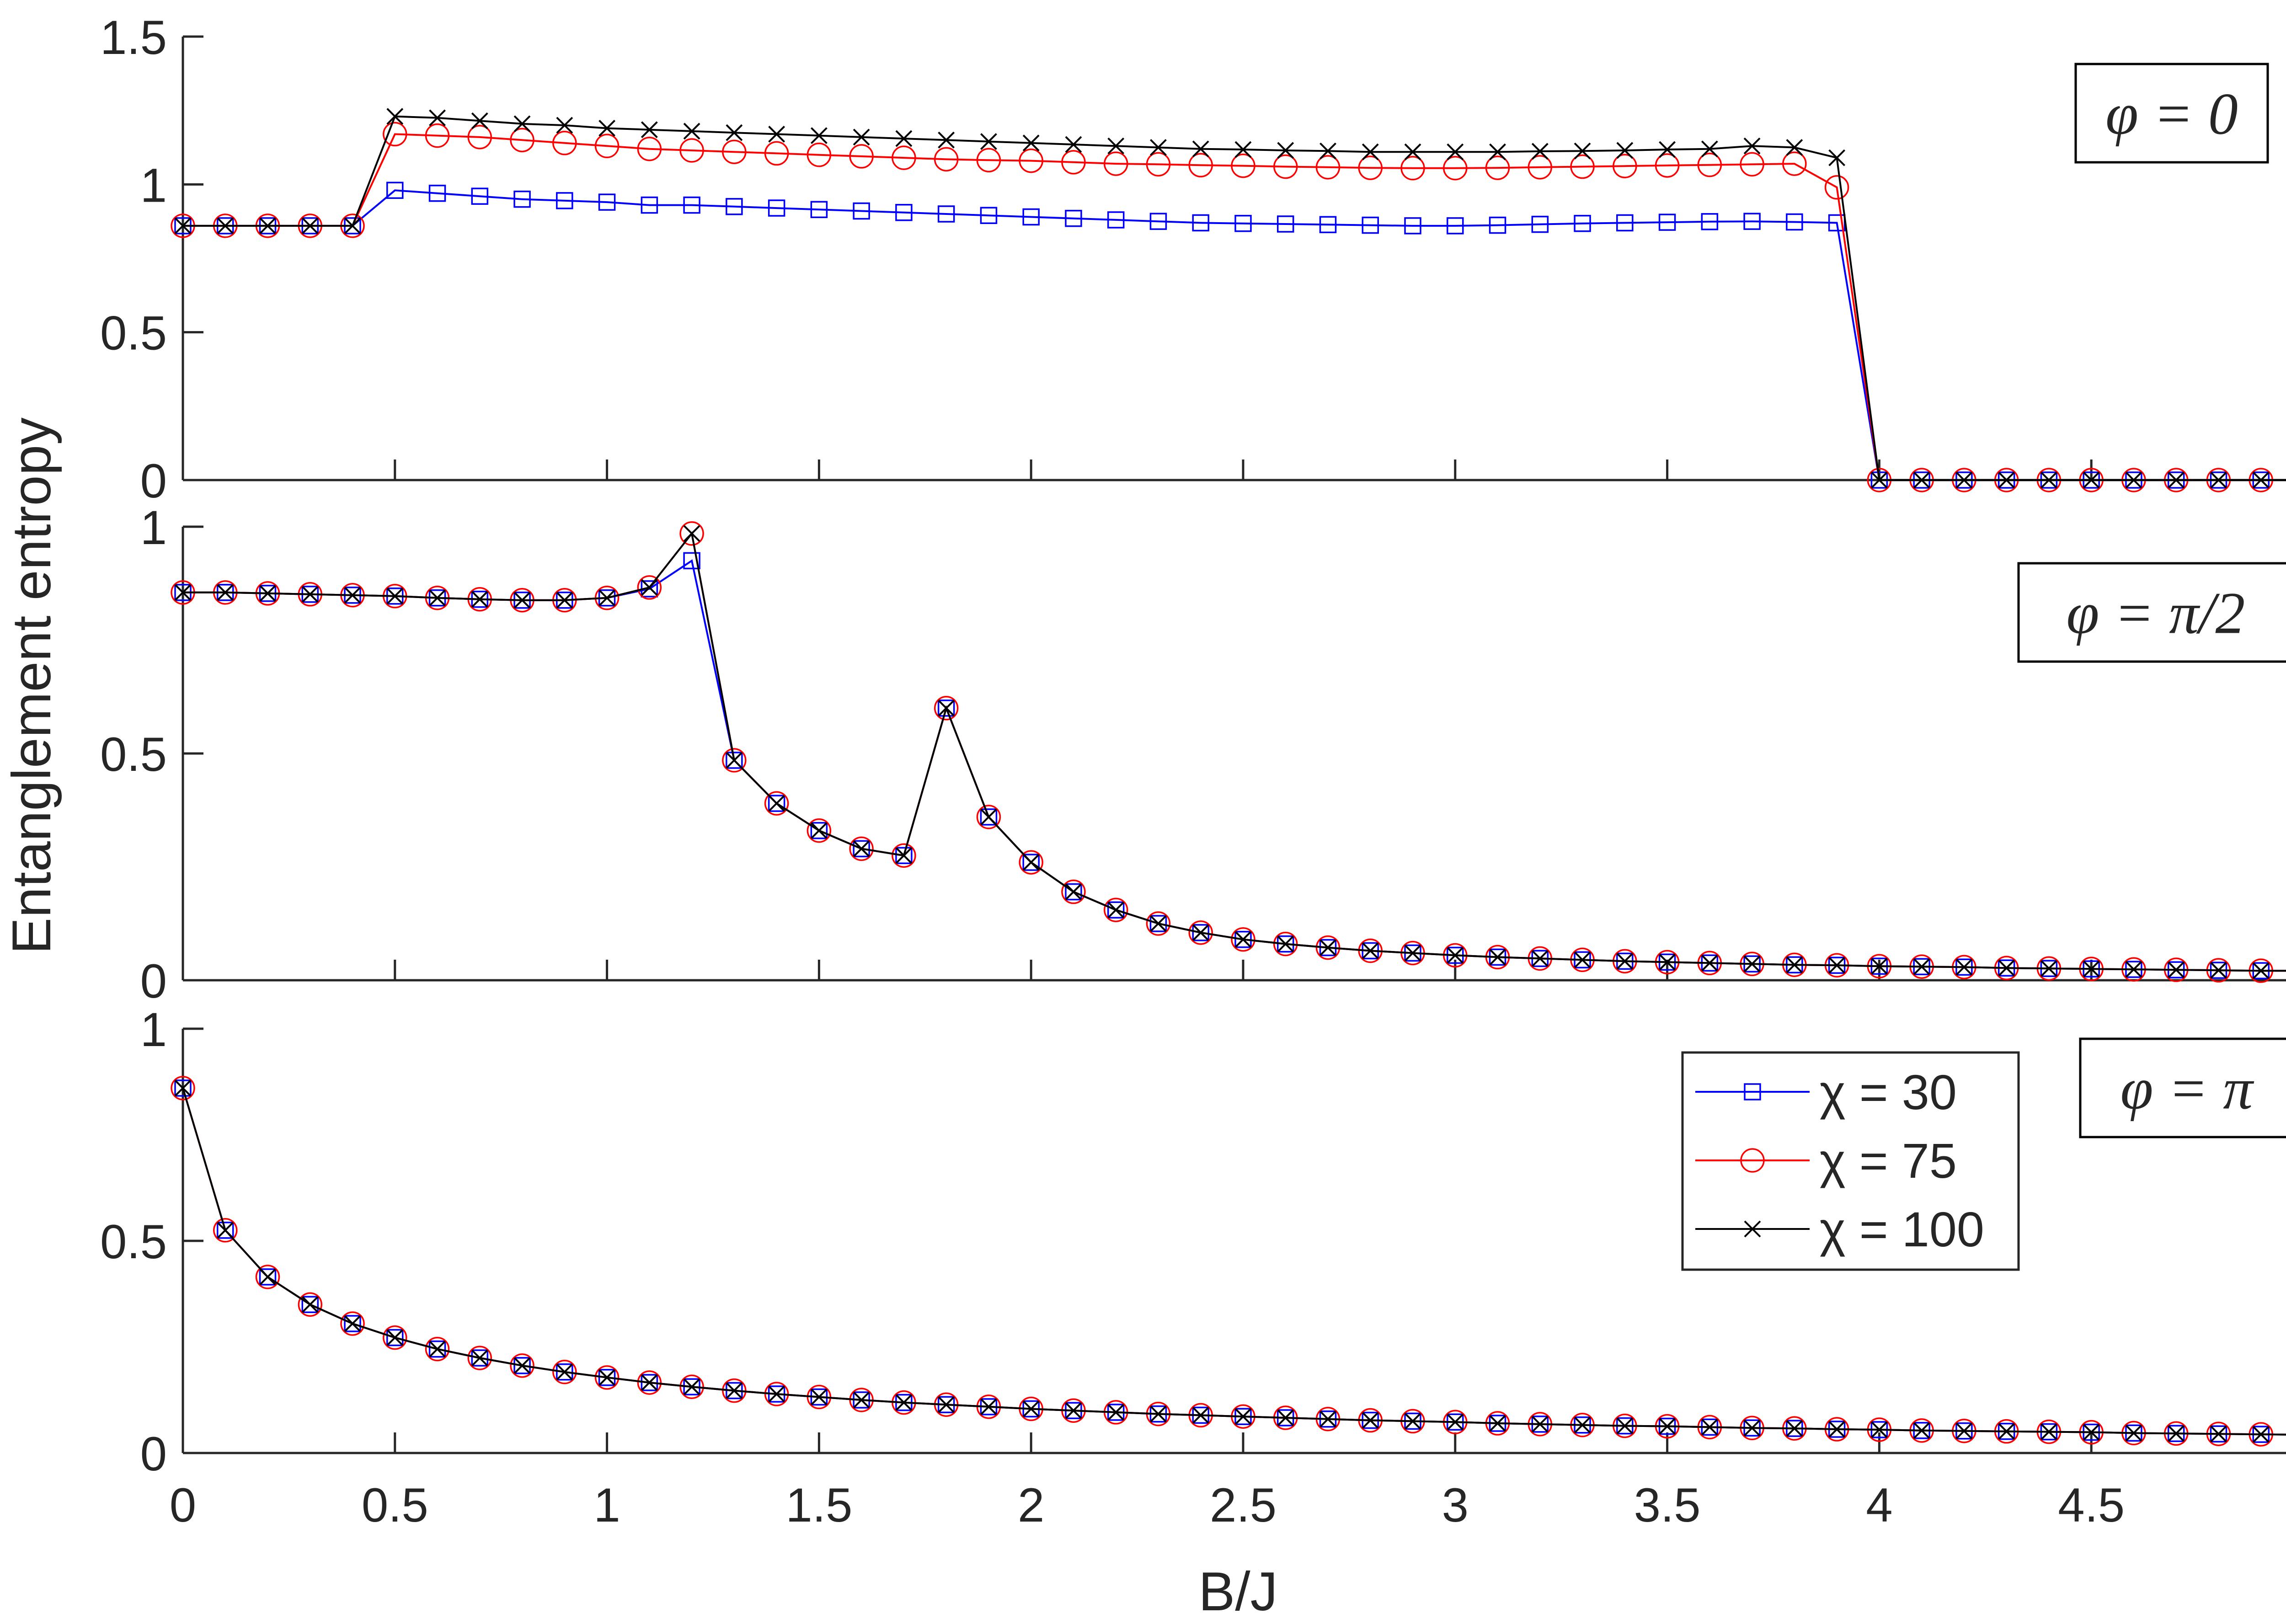 This screenshot has height=1624, width=2286. I want to click on panel-label: φ = π/2, so click(2151, 612).